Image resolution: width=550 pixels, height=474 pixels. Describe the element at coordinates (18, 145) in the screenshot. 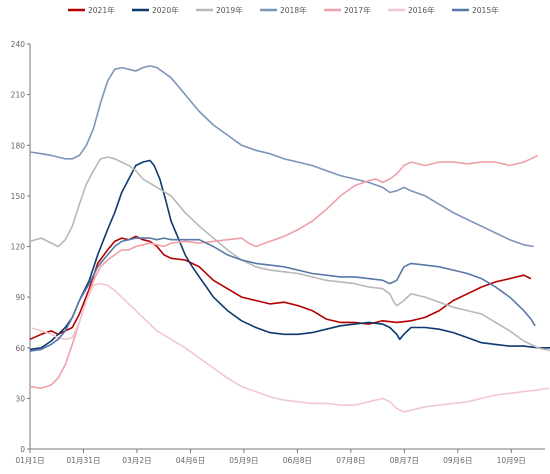

I see `y-tick-label: 180` at that location.